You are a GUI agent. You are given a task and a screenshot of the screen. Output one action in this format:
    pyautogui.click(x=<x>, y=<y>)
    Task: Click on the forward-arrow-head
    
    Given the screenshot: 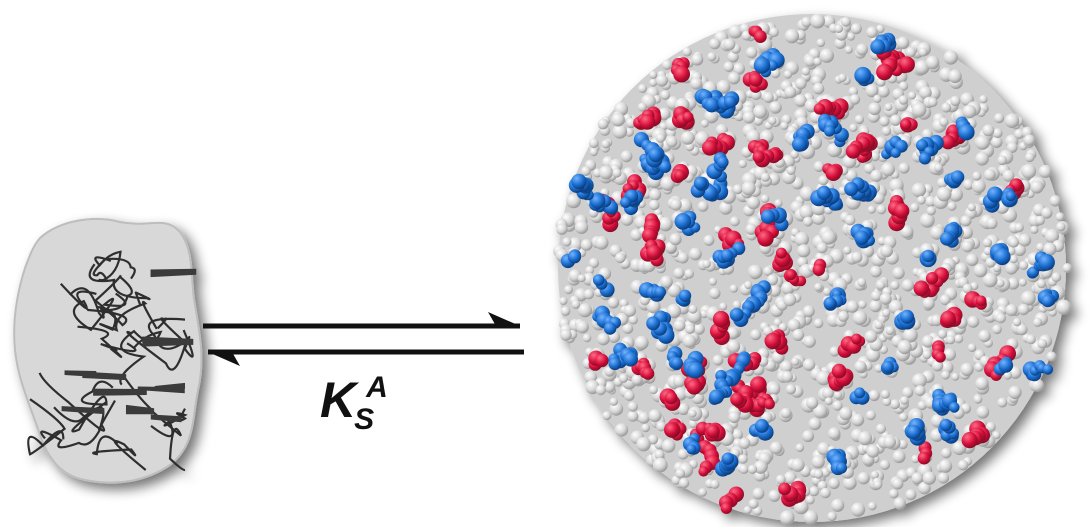 What is the action you would take?
    pyautogui.click(x=504, y=319)
    